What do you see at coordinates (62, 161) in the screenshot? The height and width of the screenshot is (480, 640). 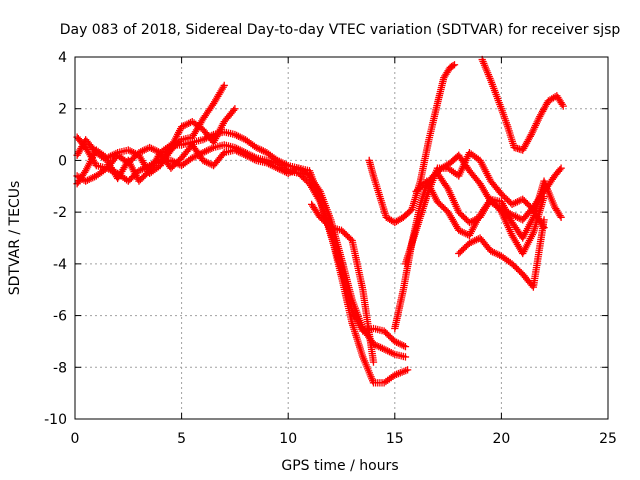 I see `y-tick-label: 0` at bounding box center [62, 161].